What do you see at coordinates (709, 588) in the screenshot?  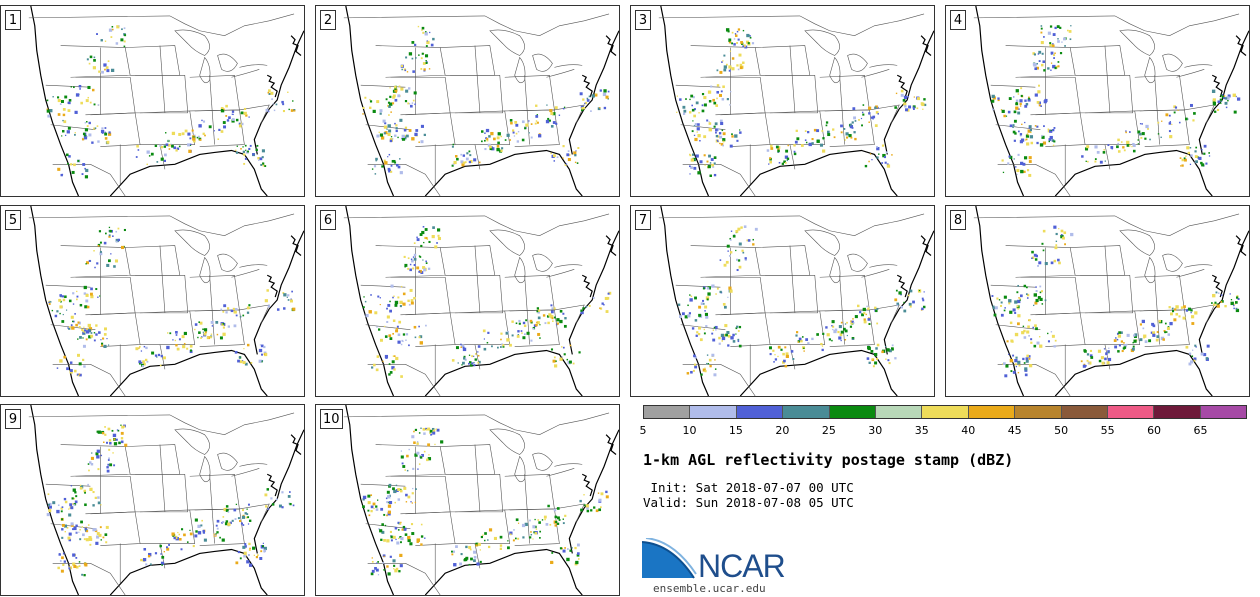 I see `logo-url: ensemble.ucar.edu` at bounding box center [709, 588].